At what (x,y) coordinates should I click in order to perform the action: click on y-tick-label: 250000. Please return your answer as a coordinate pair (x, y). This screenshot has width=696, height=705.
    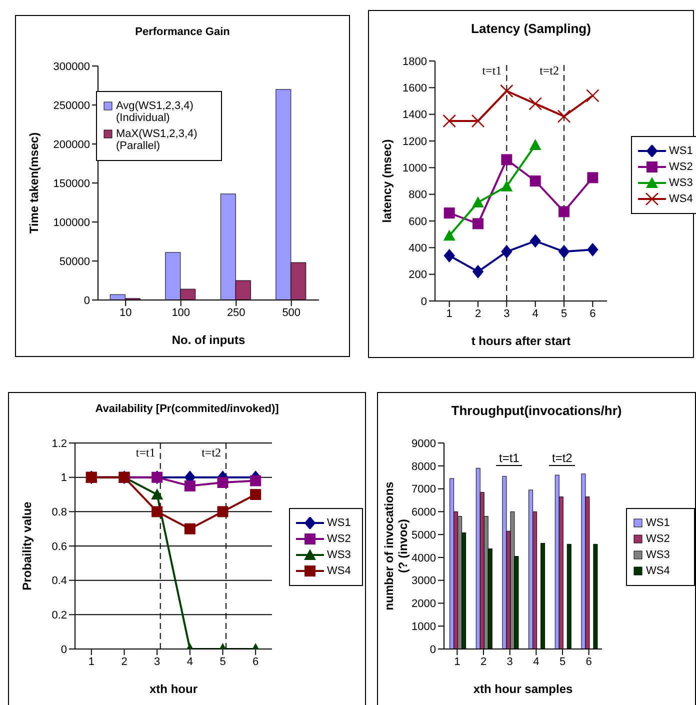
    Looking at the image, I should click on (71, 106).